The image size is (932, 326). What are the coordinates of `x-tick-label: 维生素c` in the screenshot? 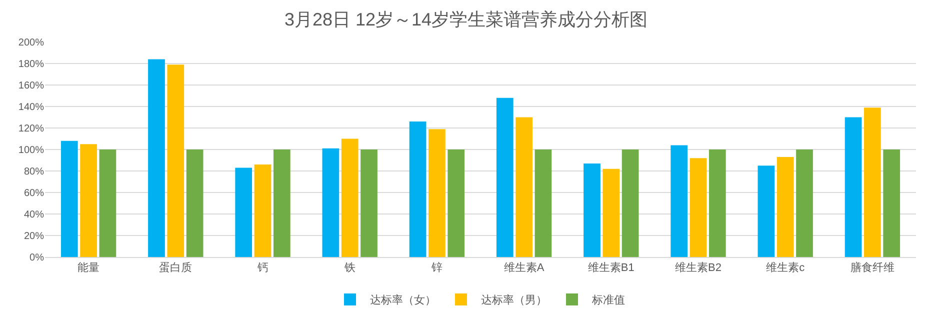 It's located at (786, 267).